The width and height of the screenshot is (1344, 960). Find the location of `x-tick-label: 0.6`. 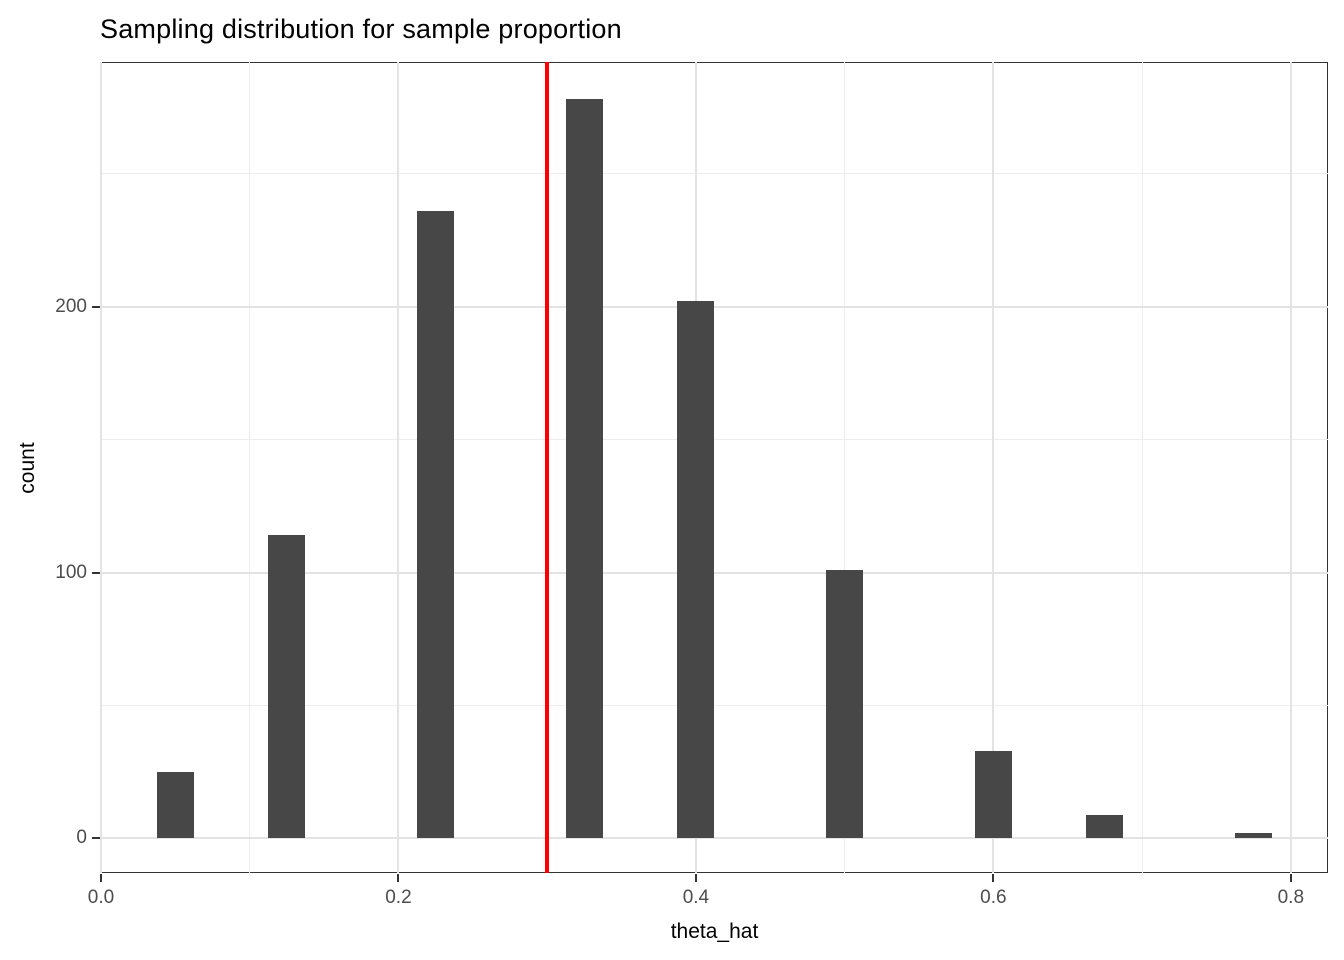

x-tick-label: 0.6 is located at coordinates (993, 897).